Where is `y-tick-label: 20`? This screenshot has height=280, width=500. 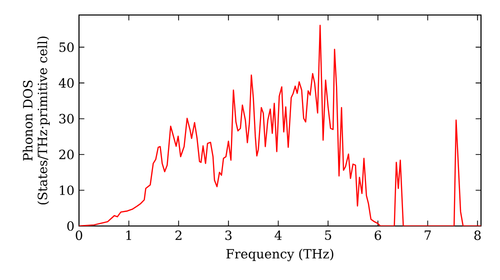 y-tick-label: 20 is located at coordinates (66, 155).